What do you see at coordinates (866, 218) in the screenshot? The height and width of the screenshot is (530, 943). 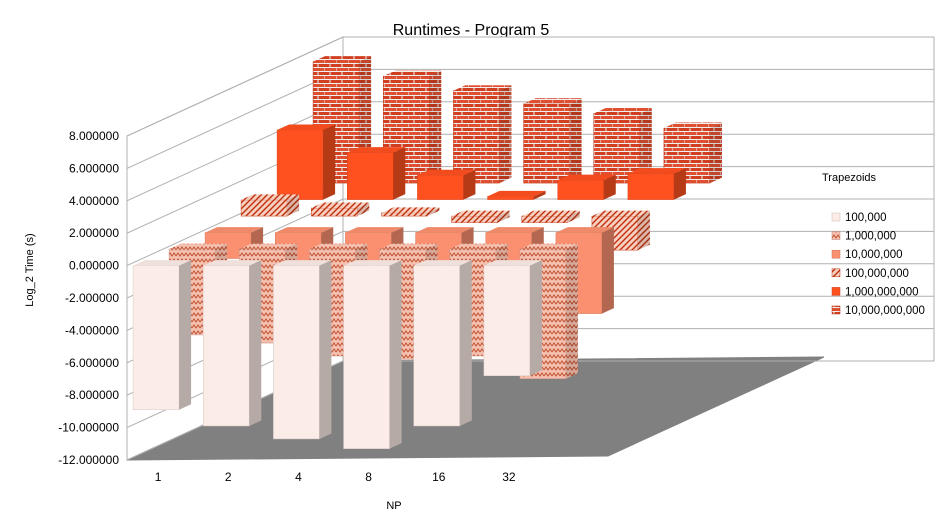 I see `legend-entry: 100,000` at bounding box center [866, 218].